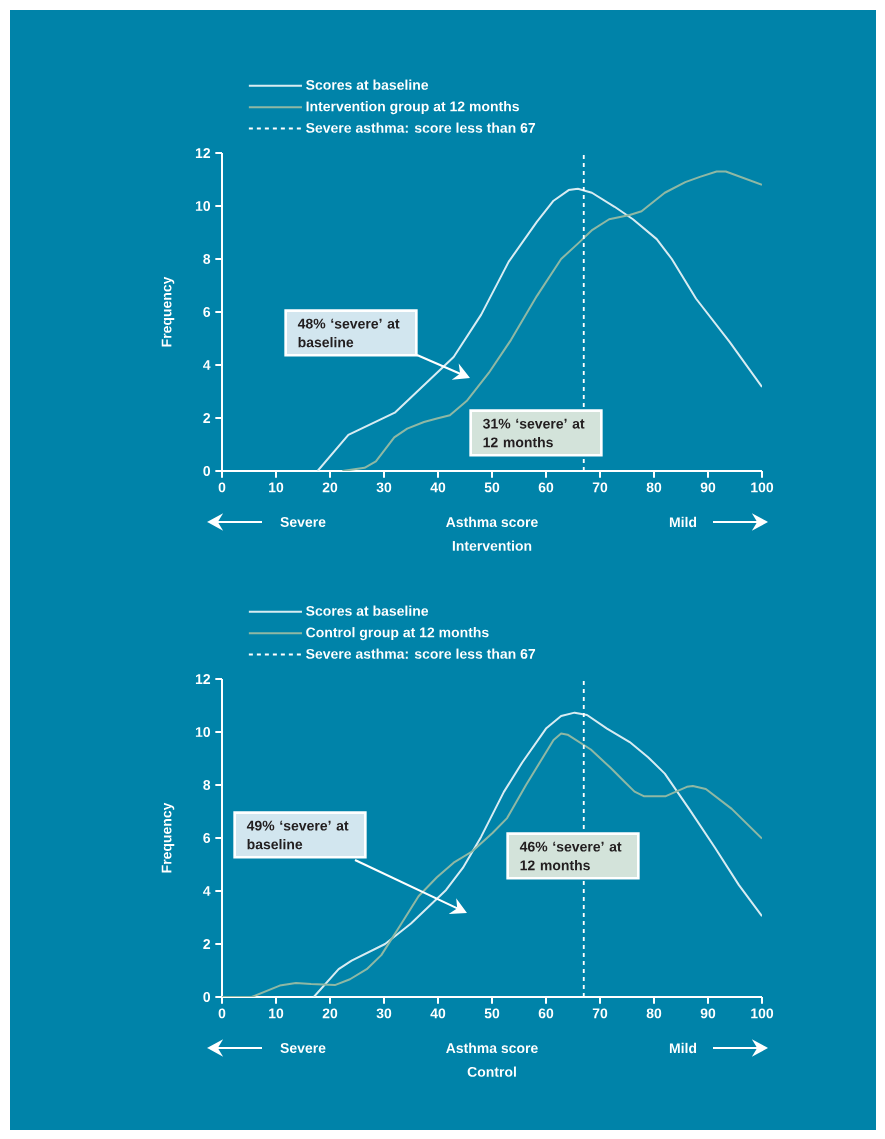 The image size is (885, 1139). I want to click on annotation: 31% ‘severe’ at 12 months, so click(533, 433).